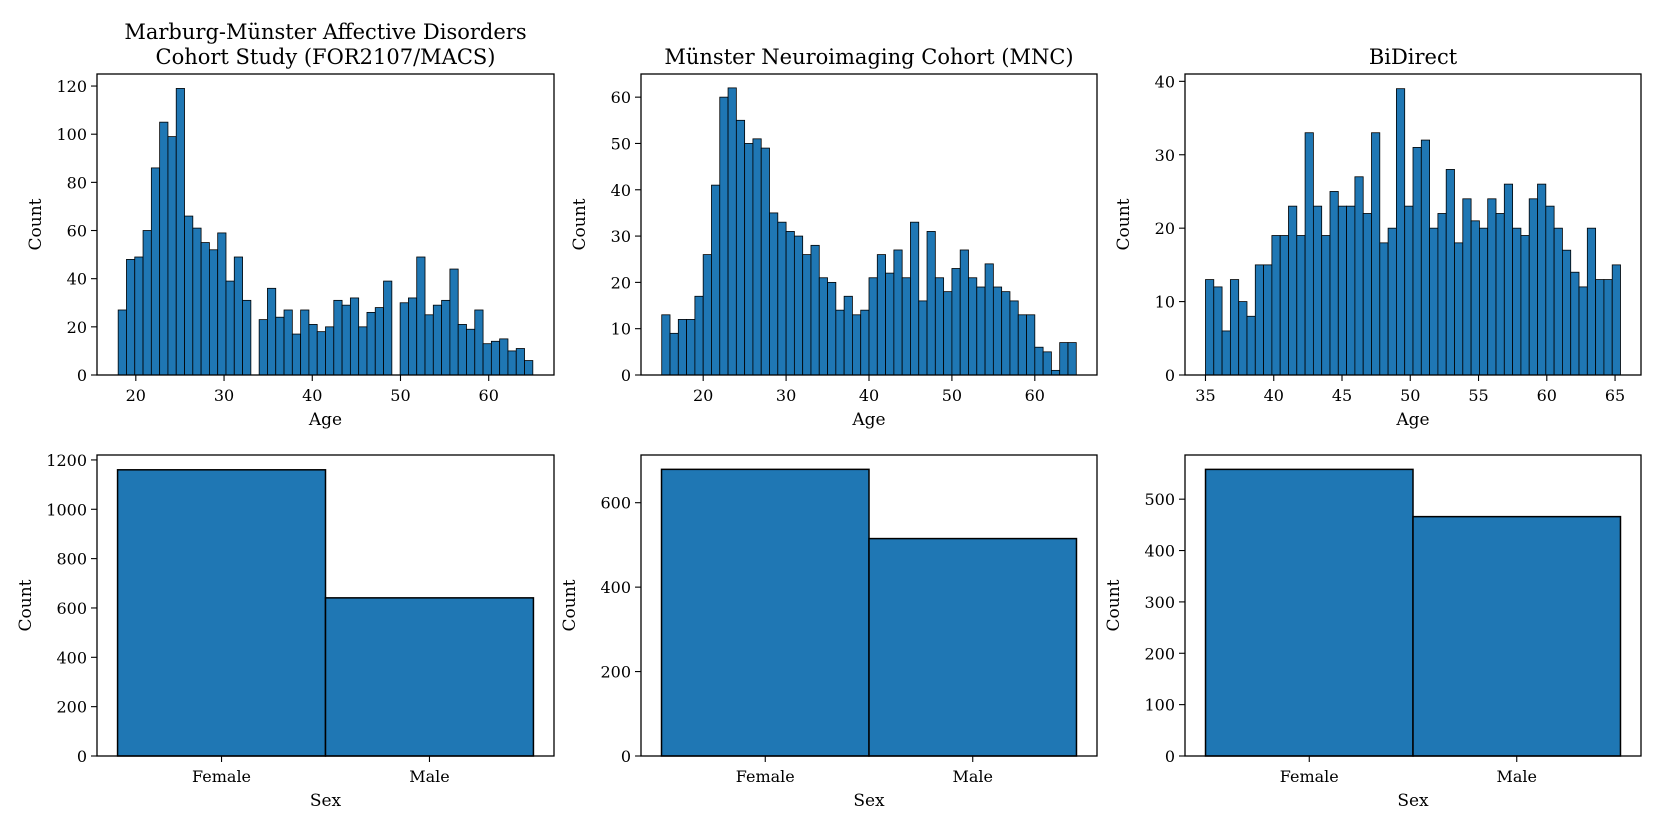 This screenshot has width=1661, height=830. I want to click on y-tick-label: 120, so click(71, 86).